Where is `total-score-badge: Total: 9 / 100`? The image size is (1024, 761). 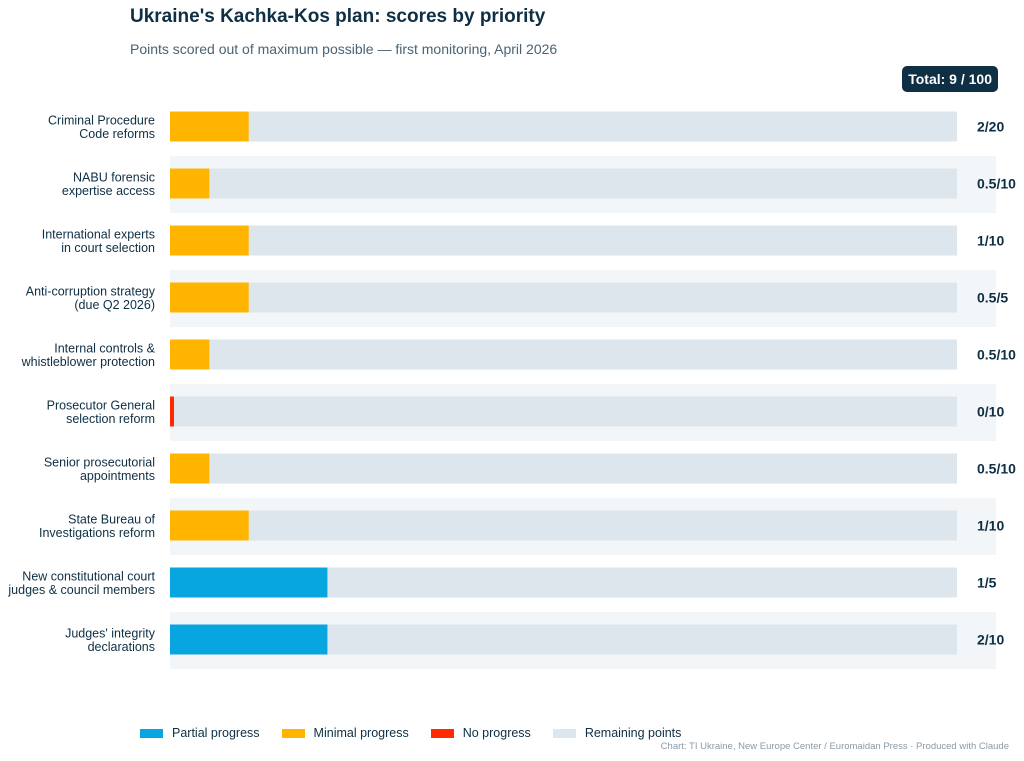 total-score-badge: Total: 9 / 100 is located at coordinates (950, 79).